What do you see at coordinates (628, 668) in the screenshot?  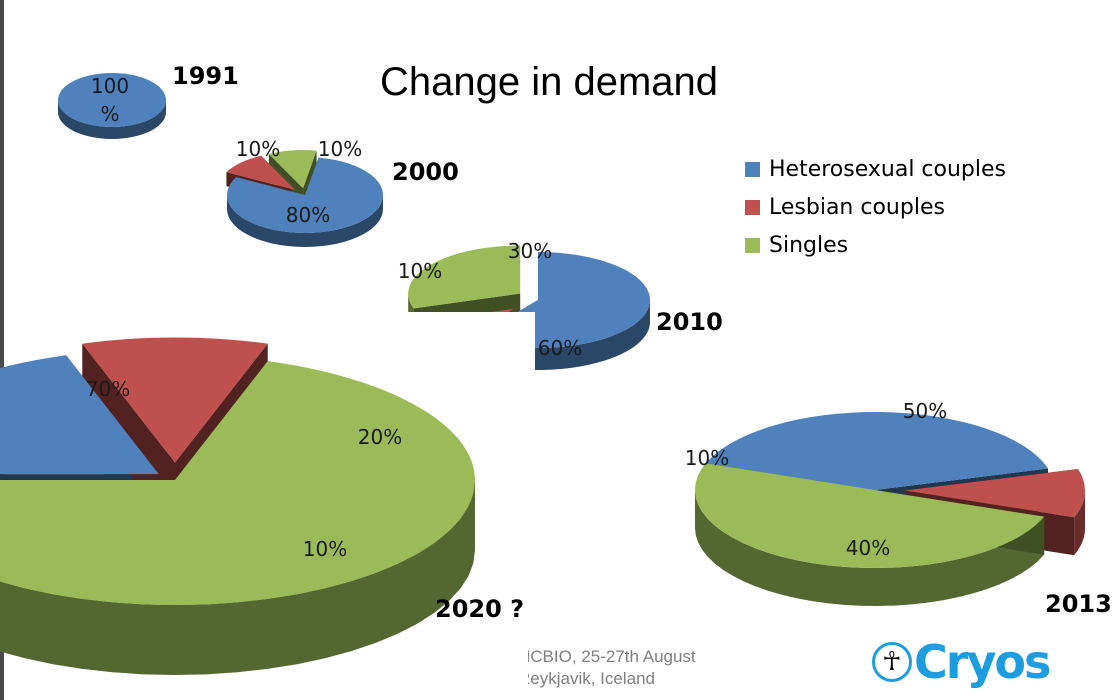 I see `footer-text: NCBIO, 25-27th August Reykjavik, Iceland` at bounding box center [628, 668].